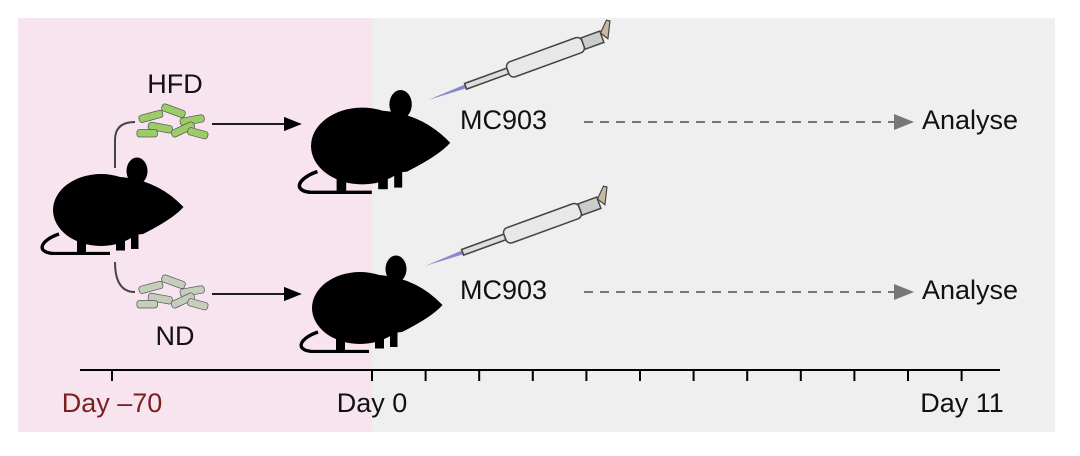 The height and width of the screenshot is (456, 1080). What do you see at coordinates (175, 84) in the screenshot?
I see `diet-label: HFD` at bounding box center [175, 84].